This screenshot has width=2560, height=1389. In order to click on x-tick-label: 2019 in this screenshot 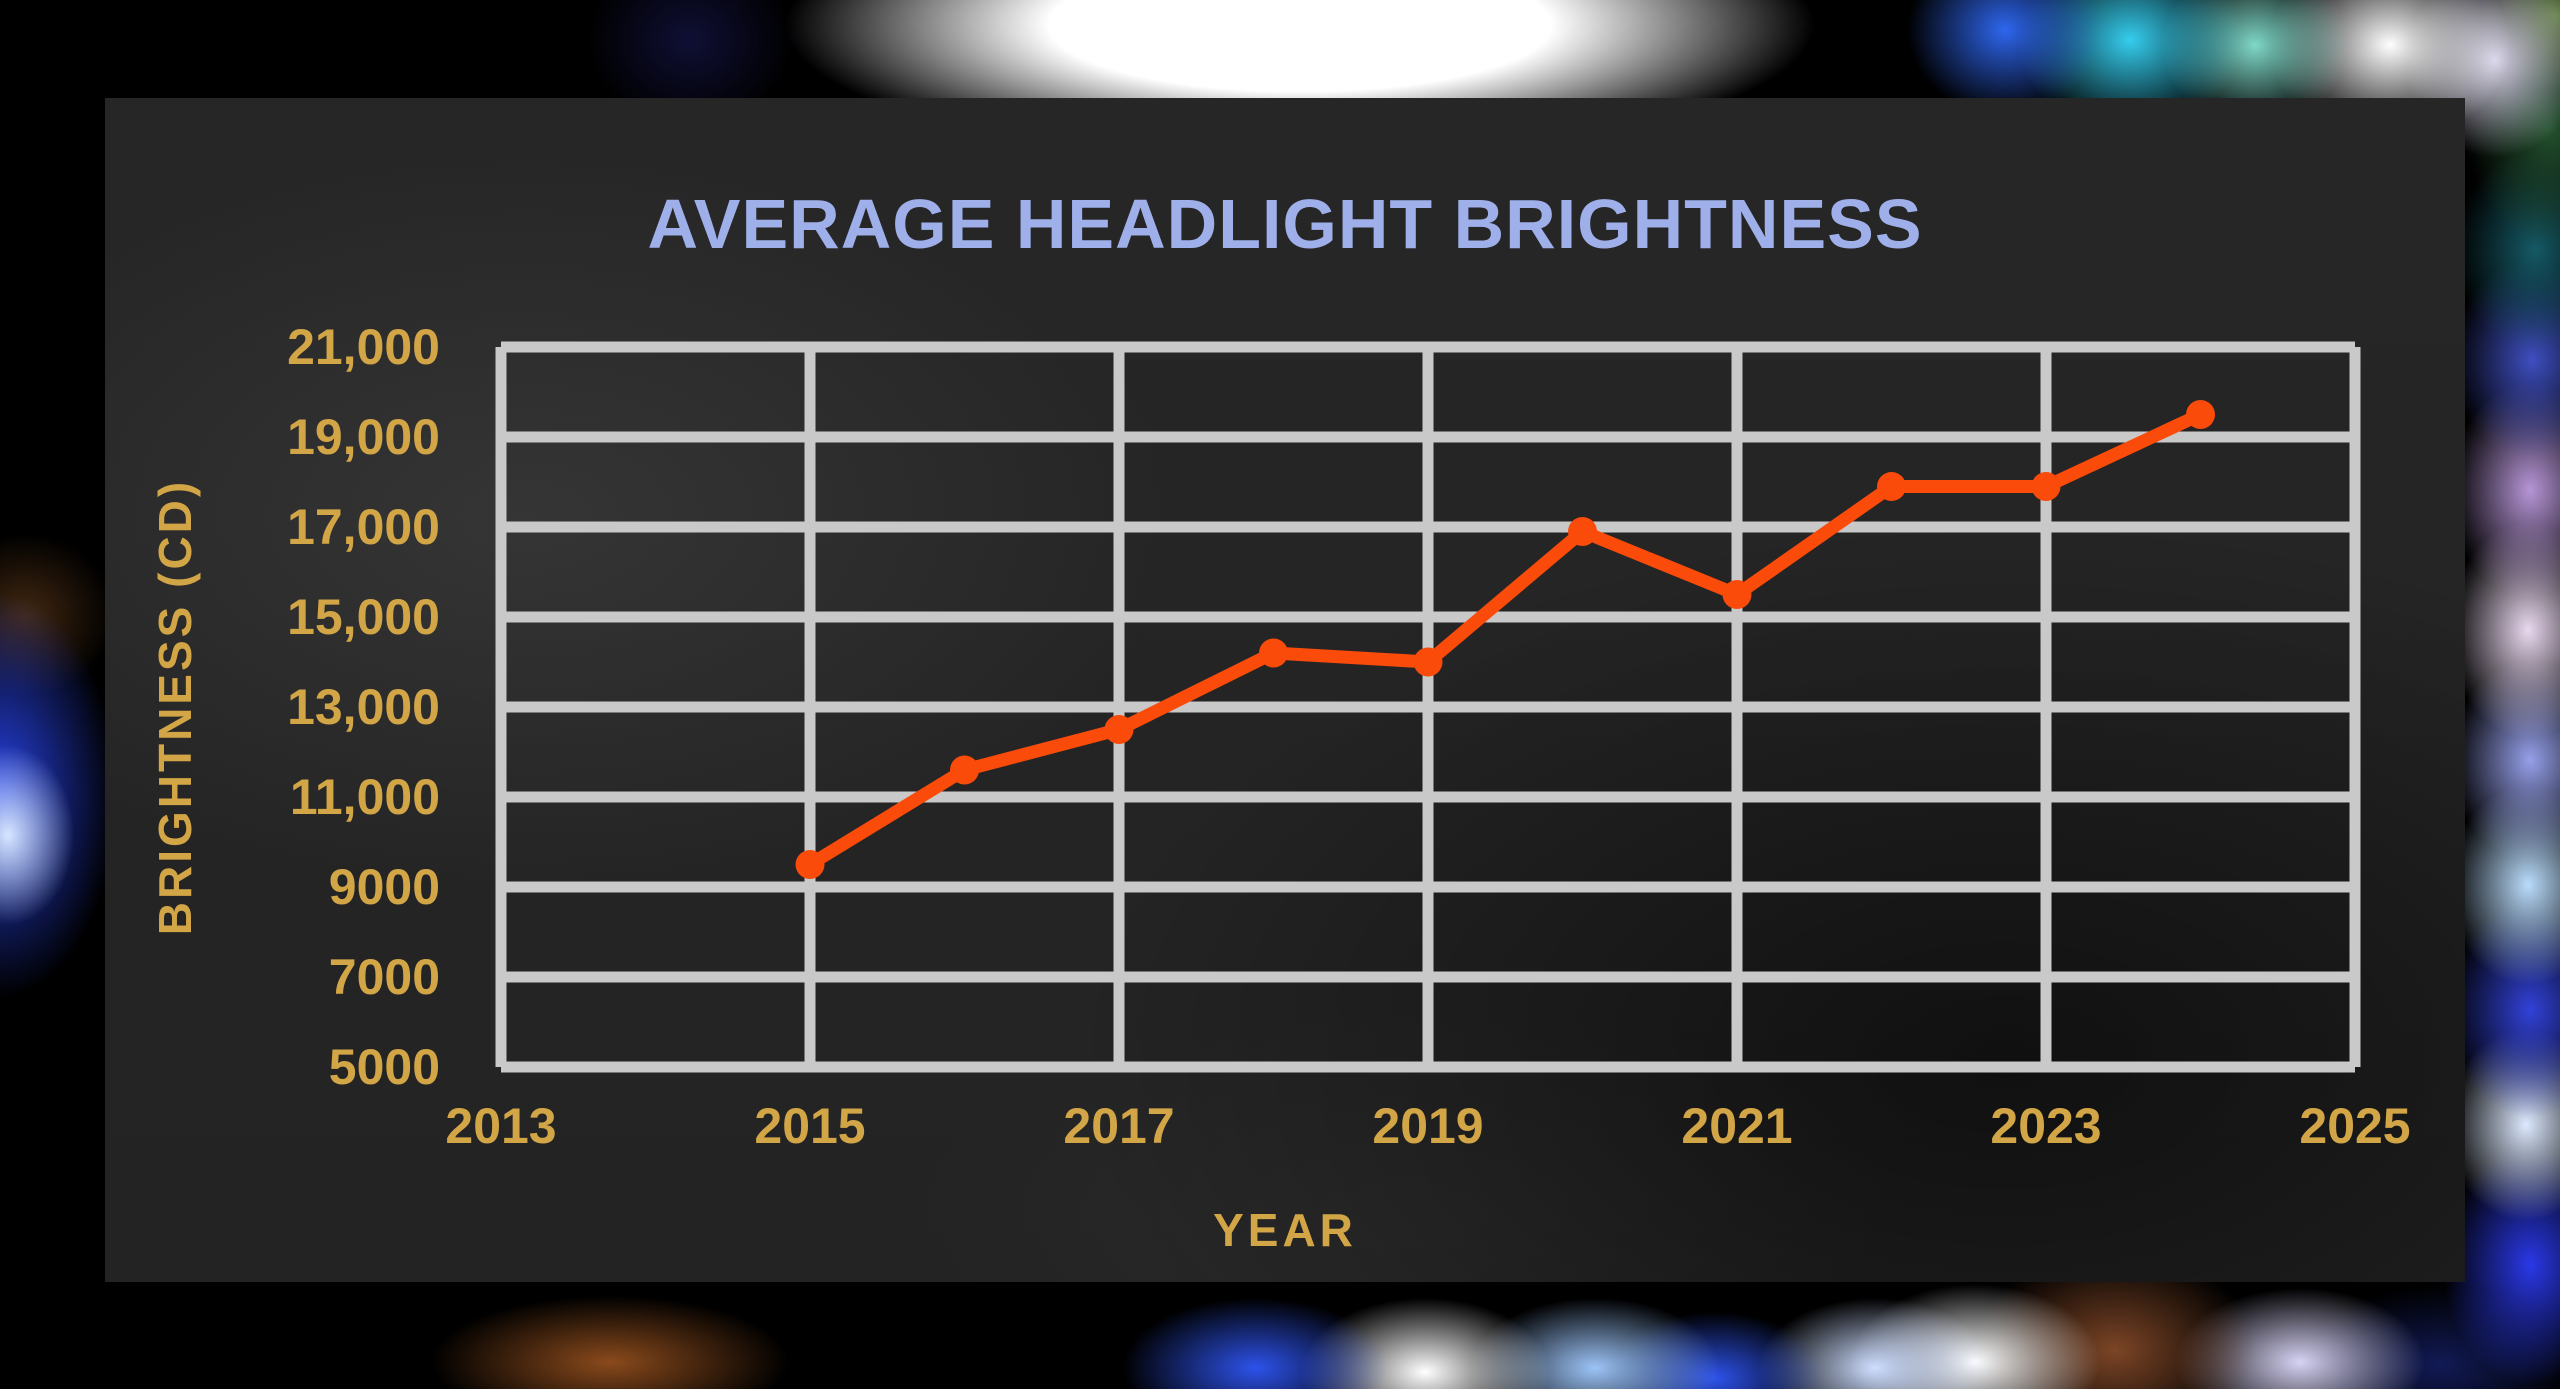, I will do `click(1428, 1126)`.